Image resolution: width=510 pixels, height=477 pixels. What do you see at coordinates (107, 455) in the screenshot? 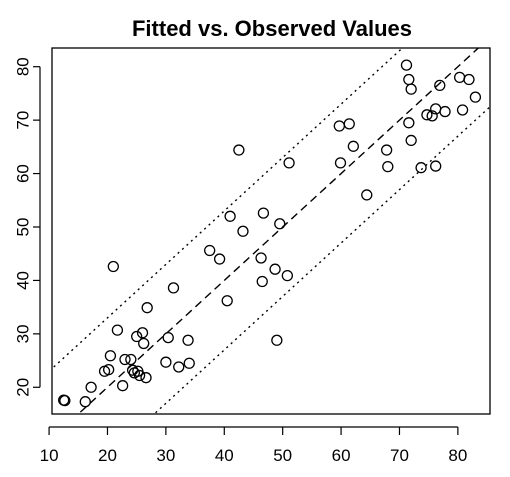
I see `x-tick-label: 20` at bounding box center [107, 455].